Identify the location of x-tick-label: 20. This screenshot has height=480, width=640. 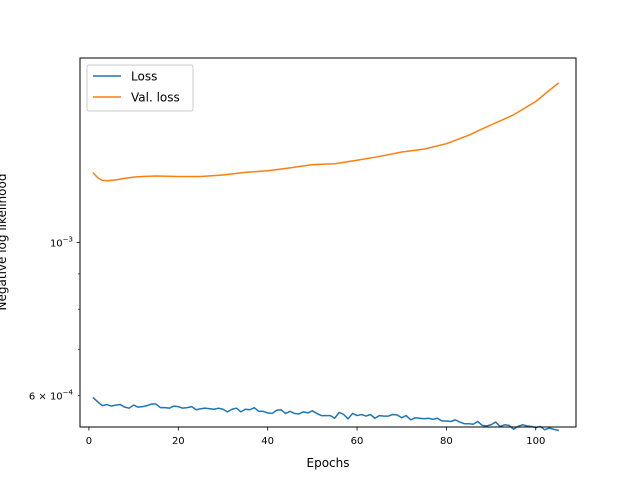
(178, 441).